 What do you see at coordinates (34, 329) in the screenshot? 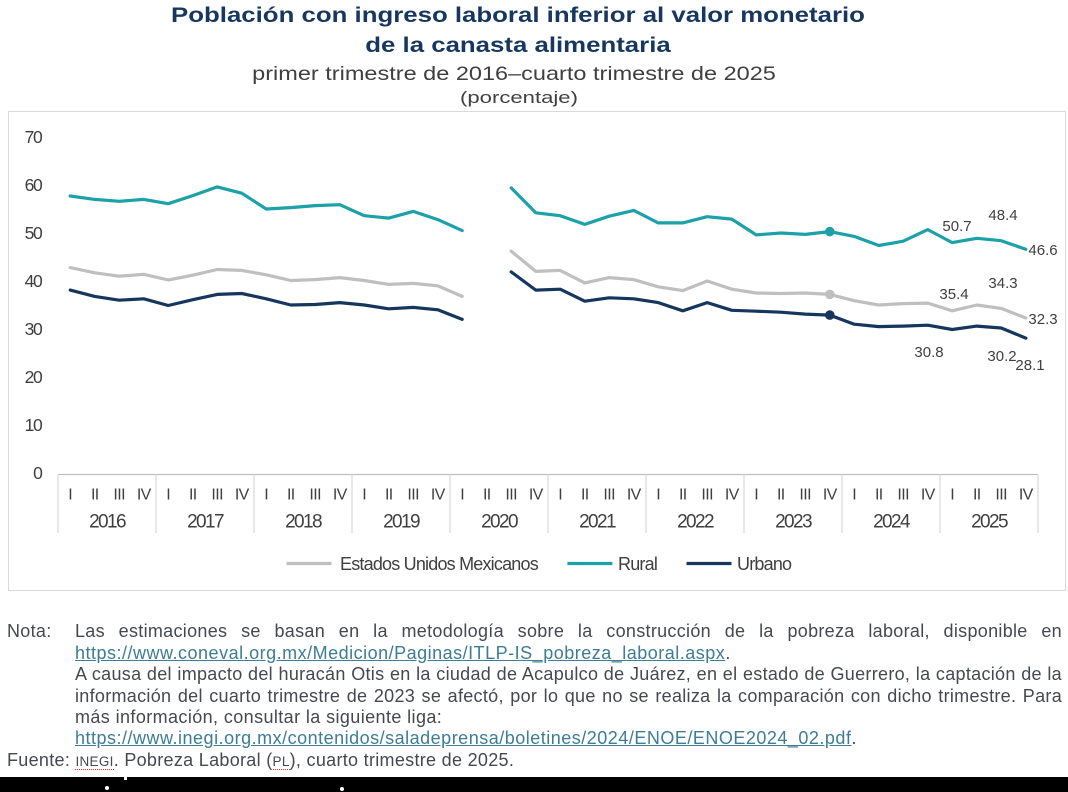
I see `svg-text: 30` at bounding box center [34, 329].